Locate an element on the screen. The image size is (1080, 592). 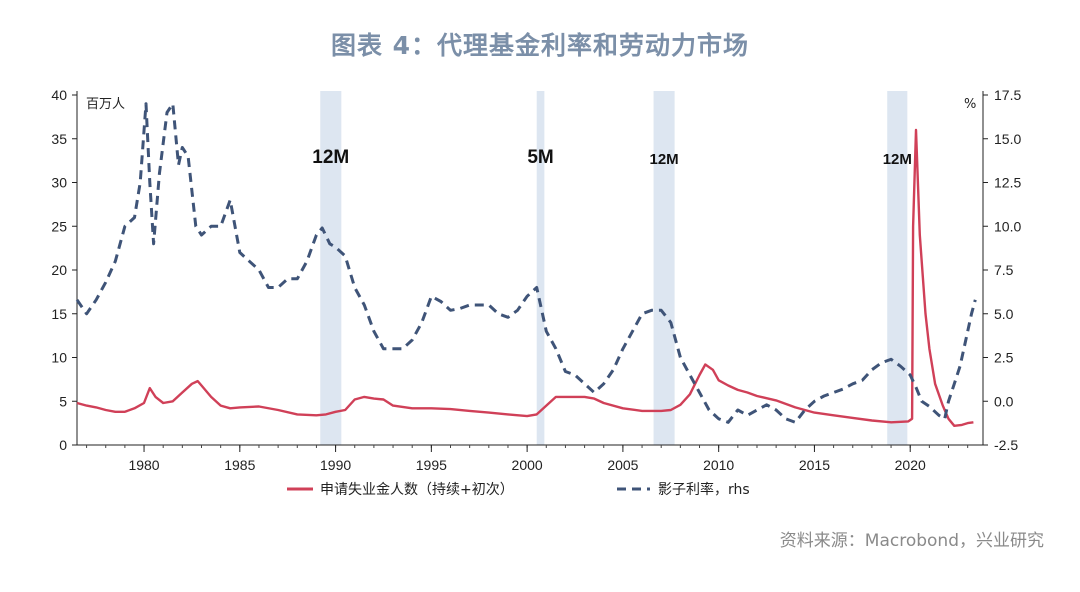
source-note: 资料来源：Macrobond，兴业研究 is located at coordinates (911, 541).